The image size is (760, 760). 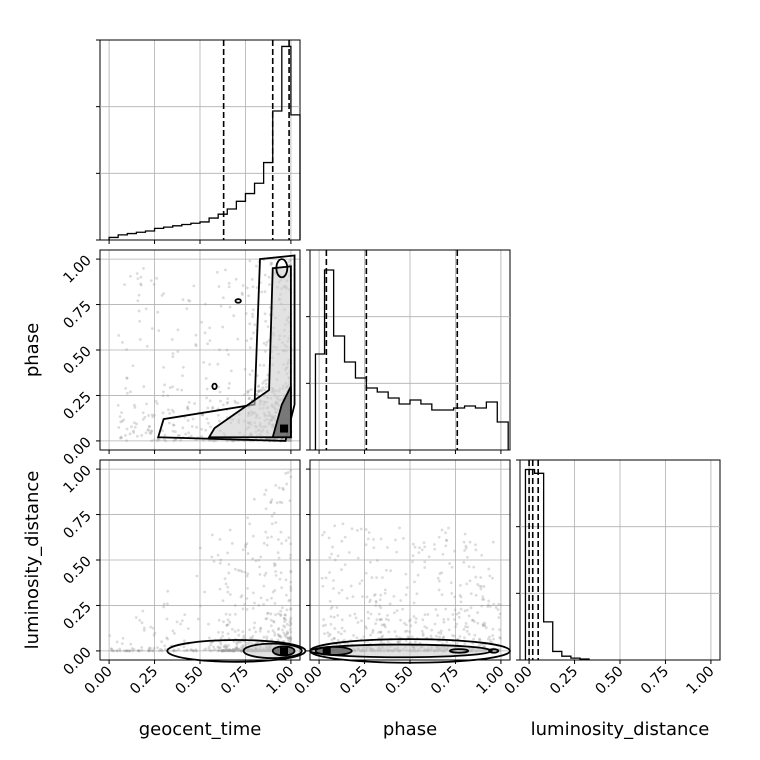 I want to click on x-tick-label: 0.75, so click(x=445, y=681).